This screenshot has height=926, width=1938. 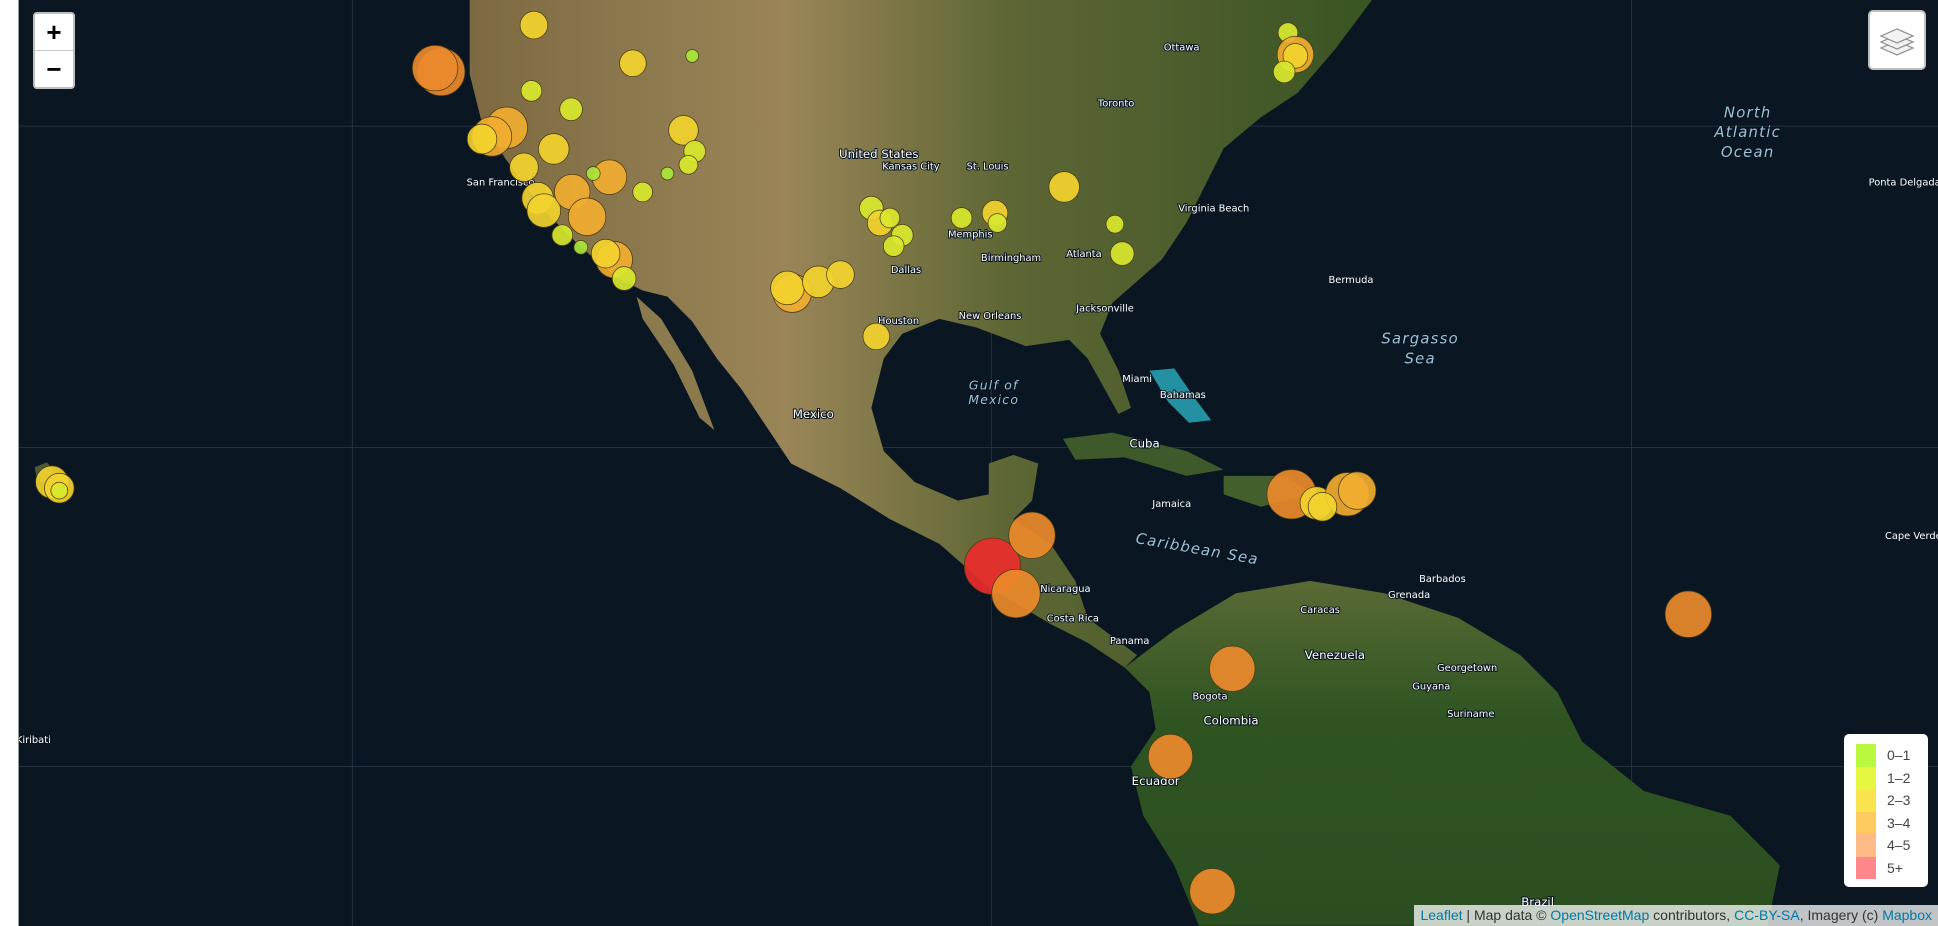 What do you see at coordinates (1899, 777) in the screenshot?
I see `legend-label: 1–2` at bounding box center [1899, 777].